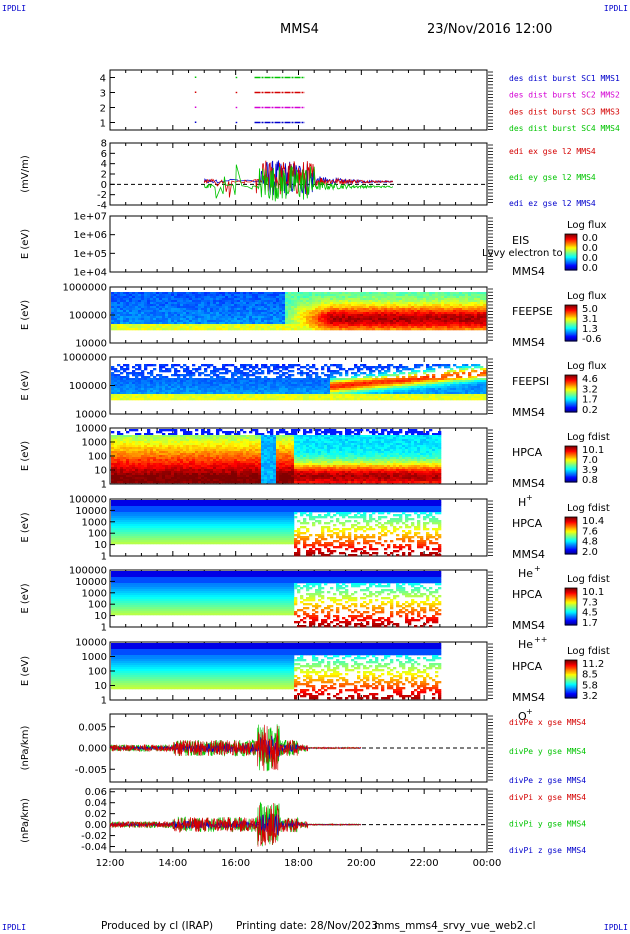  What do you see at coordinates (571, 408) in the screenshot?
I see `feepsi-colorbar-cell` at bounding box center [571, 408].